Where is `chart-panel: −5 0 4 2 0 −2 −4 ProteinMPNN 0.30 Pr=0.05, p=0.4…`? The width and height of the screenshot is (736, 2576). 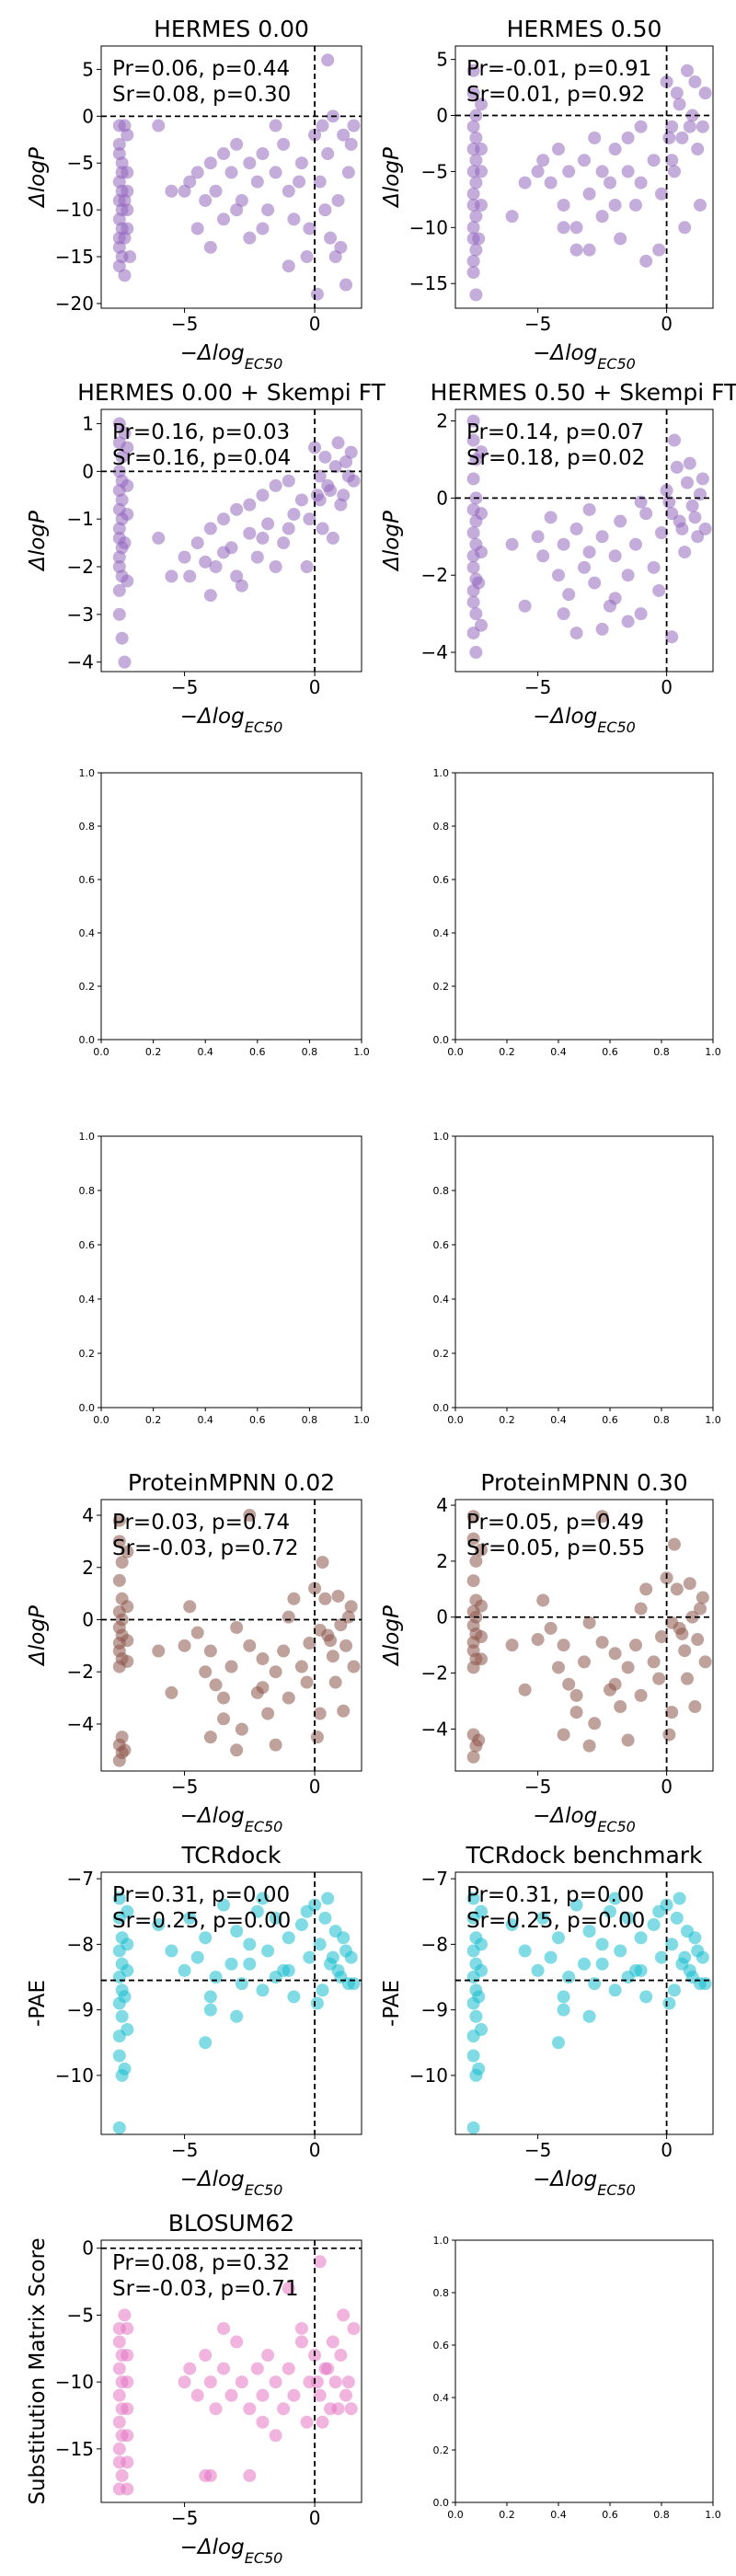
chart-panel: −5 0 4 2 0 −2 −4 ProteinMPNN 0.30 Pr=0.05, p=0.4… is located at coordinates (547, 1652).